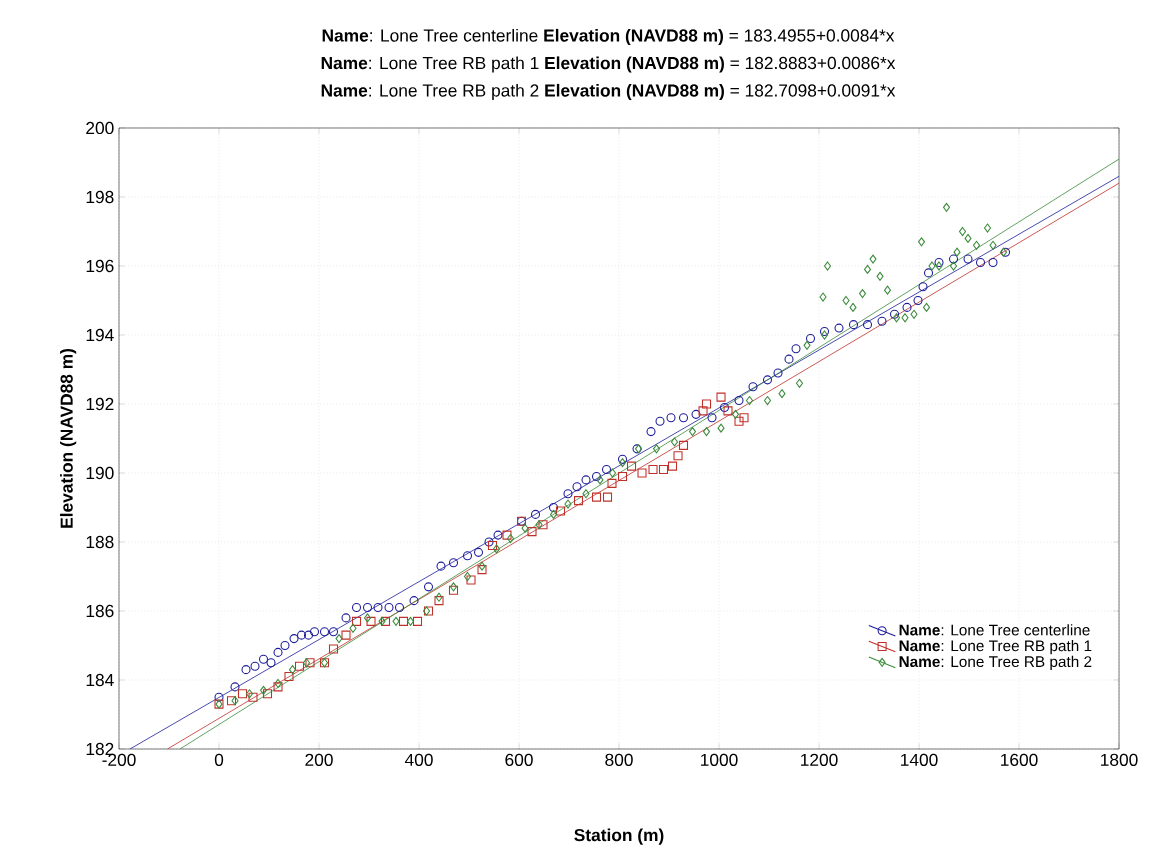 The image size is (1151, 866). Describe the element at coordinates (994, 630) in the screenshot. I see `legend-label: Name: Lone Tree centerline` at that location.